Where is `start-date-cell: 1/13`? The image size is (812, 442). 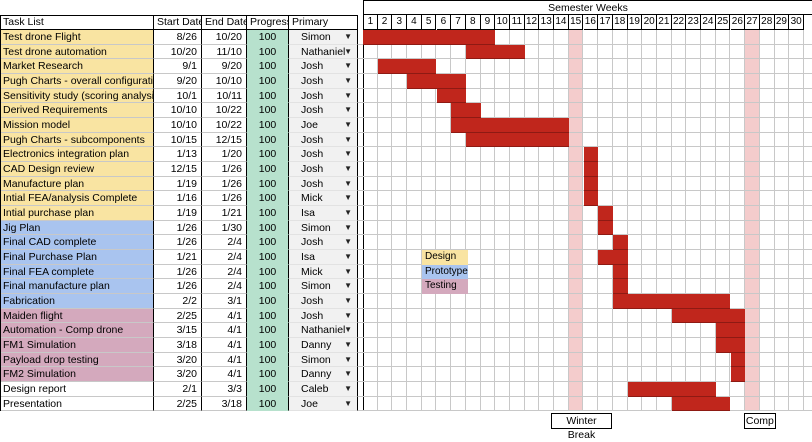 start-date-cell: 1/13 is located at coordinates (178, 155).